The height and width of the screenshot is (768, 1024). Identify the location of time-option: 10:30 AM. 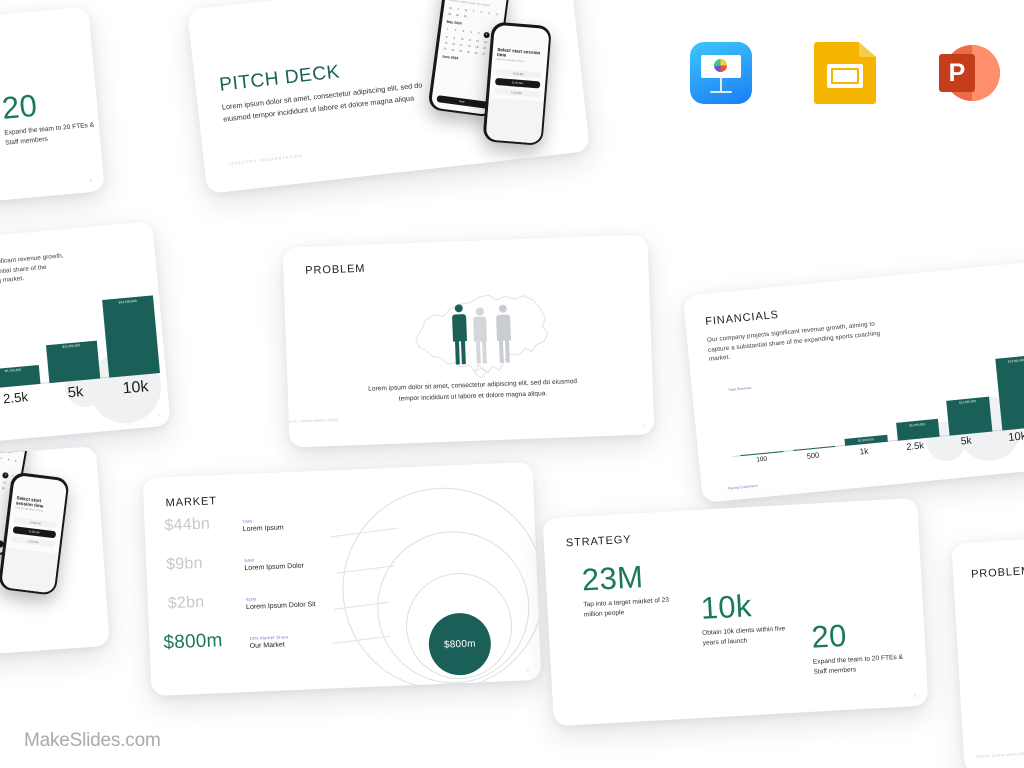
(518, 73).